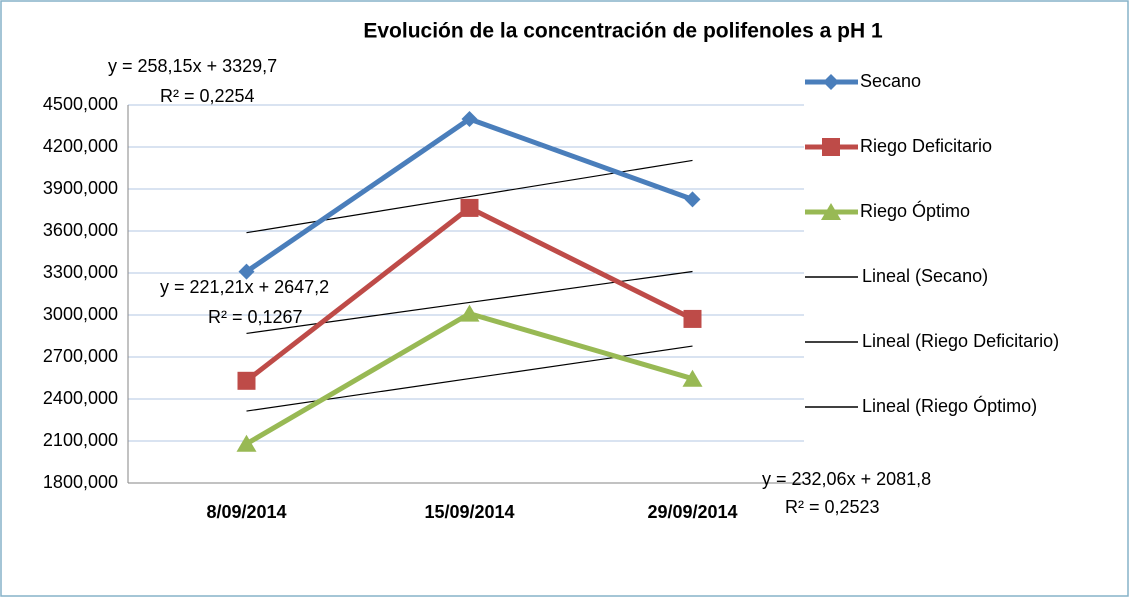 Image resolution: width=1130 pixels, height=598 pixels. What do you see at coordinates (915, 210) in the screenshot?
I see `legend-label: Riego Óptimo` at bounding box center [915, 210].